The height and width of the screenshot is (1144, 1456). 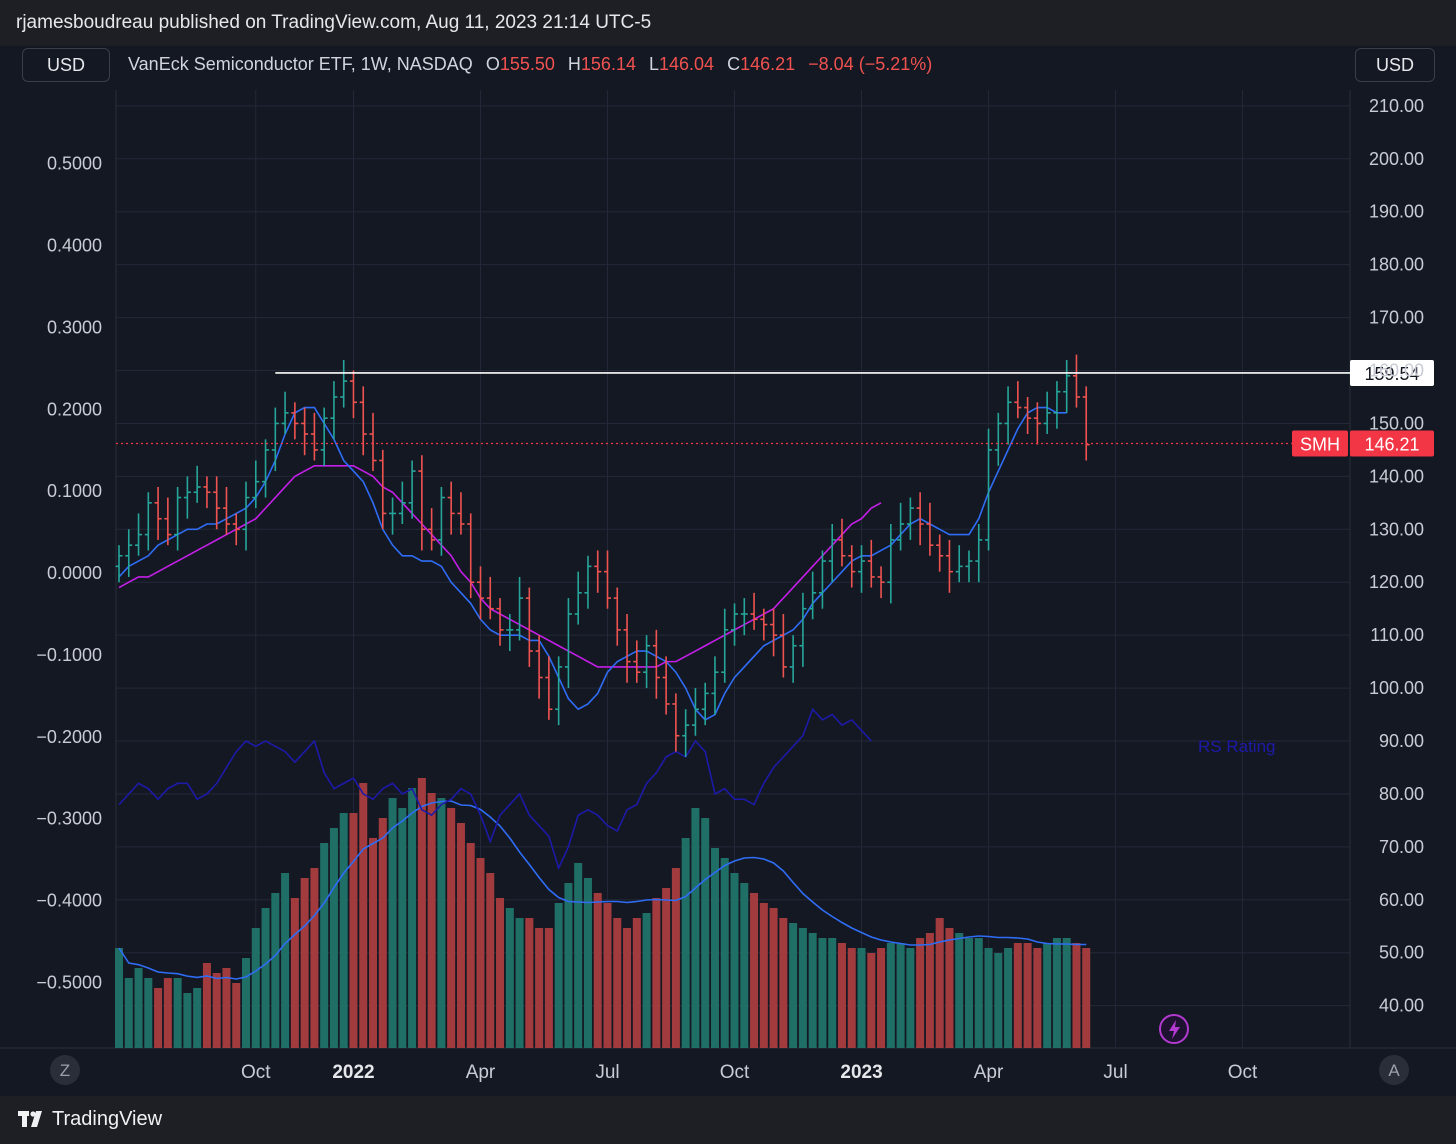 What do you see at coordinates (653, 64) in the screenshot?
I see `legend-low-label: L` at bounding box center [653, 64].